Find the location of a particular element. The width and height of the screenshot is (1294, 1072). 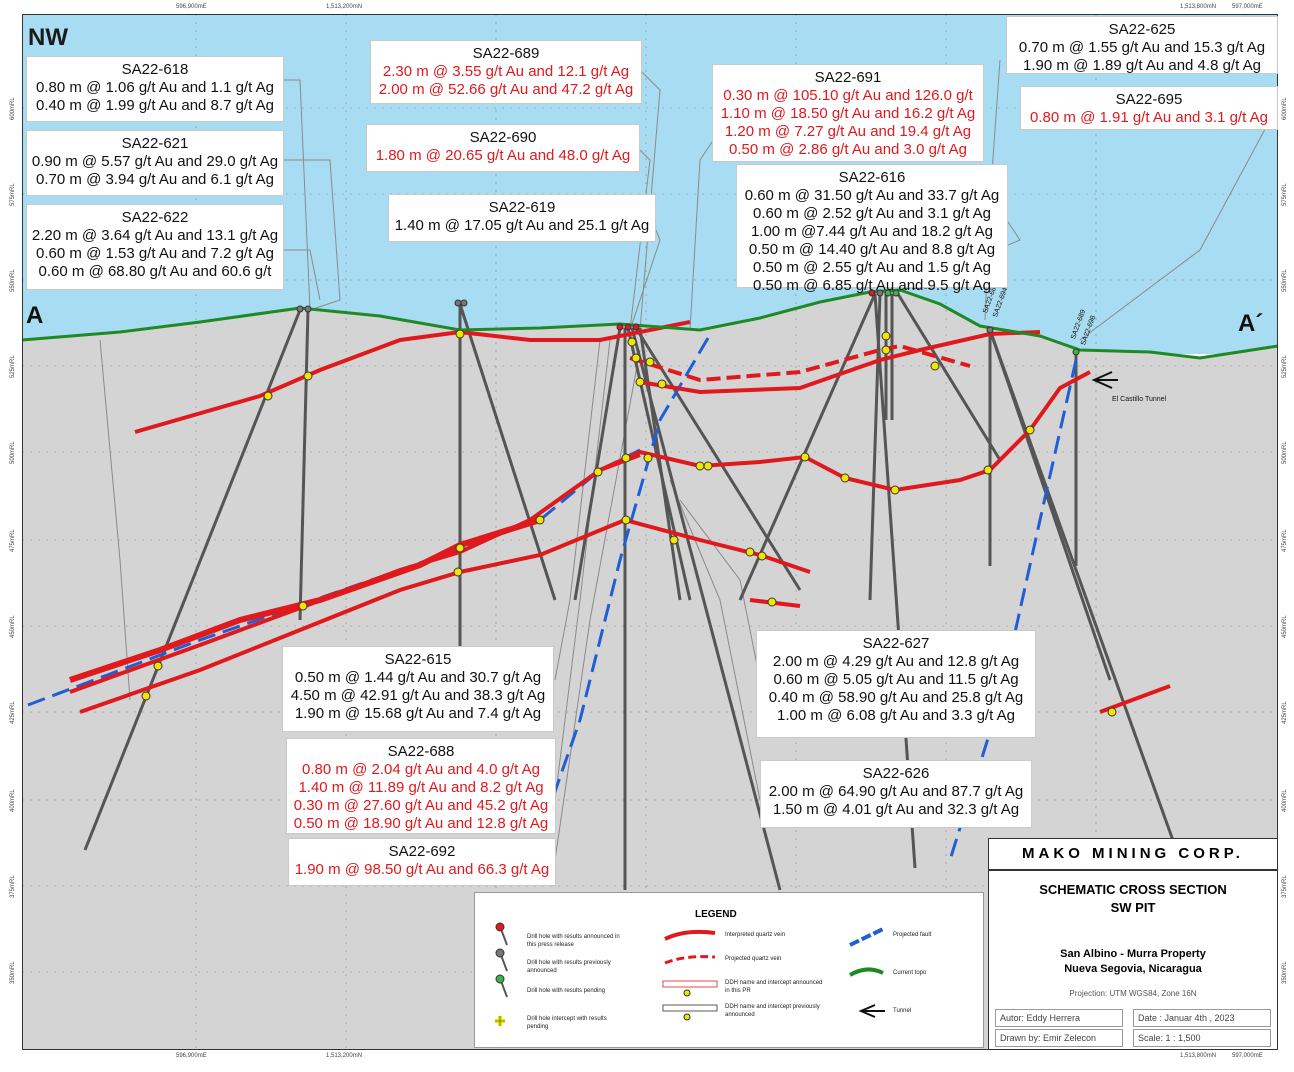

legend-item-projected-fault: Projected fault is located at coordinates (912, 935).